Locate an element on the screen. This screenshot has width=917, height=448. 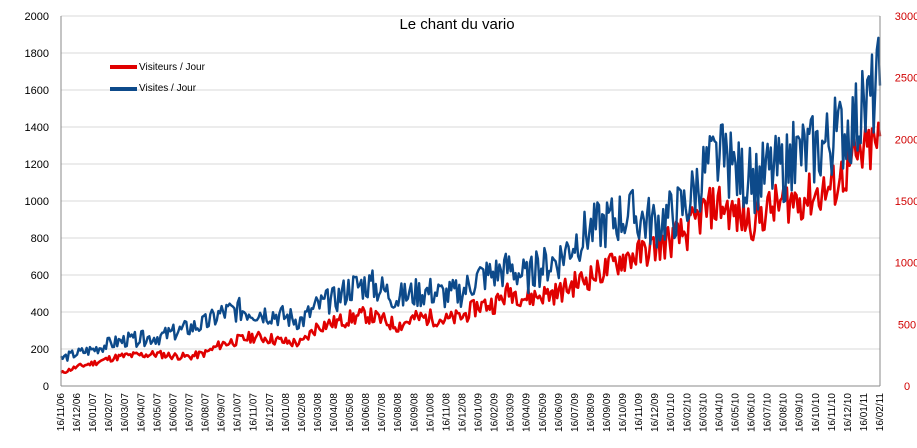
x-tick-label: 16/08/09 is located at coordinates (591, 412).